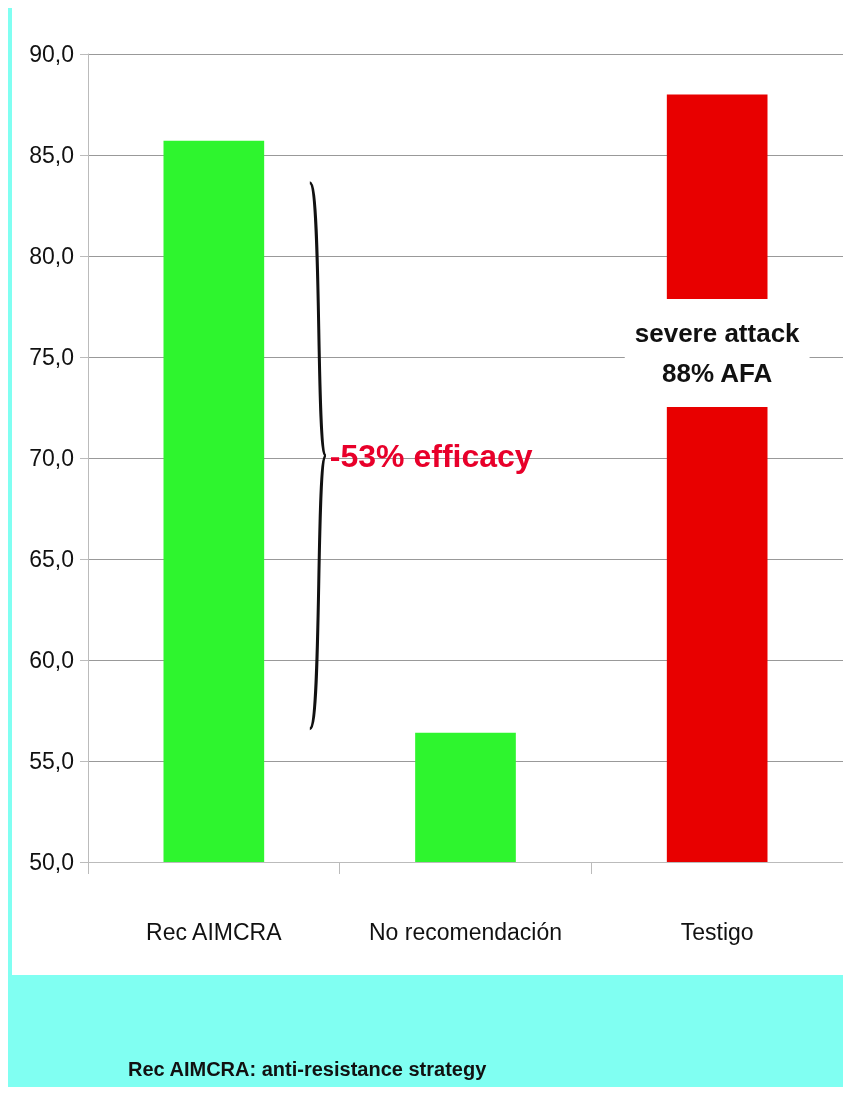 The width and height of the screenshot is (851, 1095). What do you see at coordinates (51, 660) in the screenshot?
I see `y-tick-label: 60,0` at bounding box center [51, 660].